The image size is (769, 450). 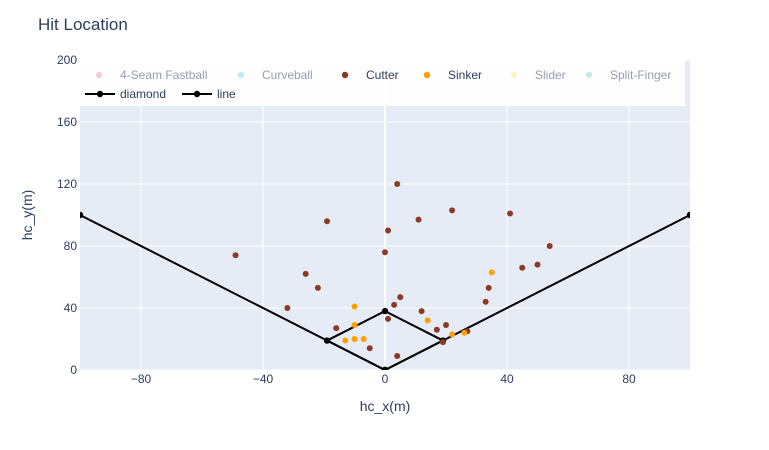 I want to click on legend-item-sinker: Sinker, so click(x=452, y=75).